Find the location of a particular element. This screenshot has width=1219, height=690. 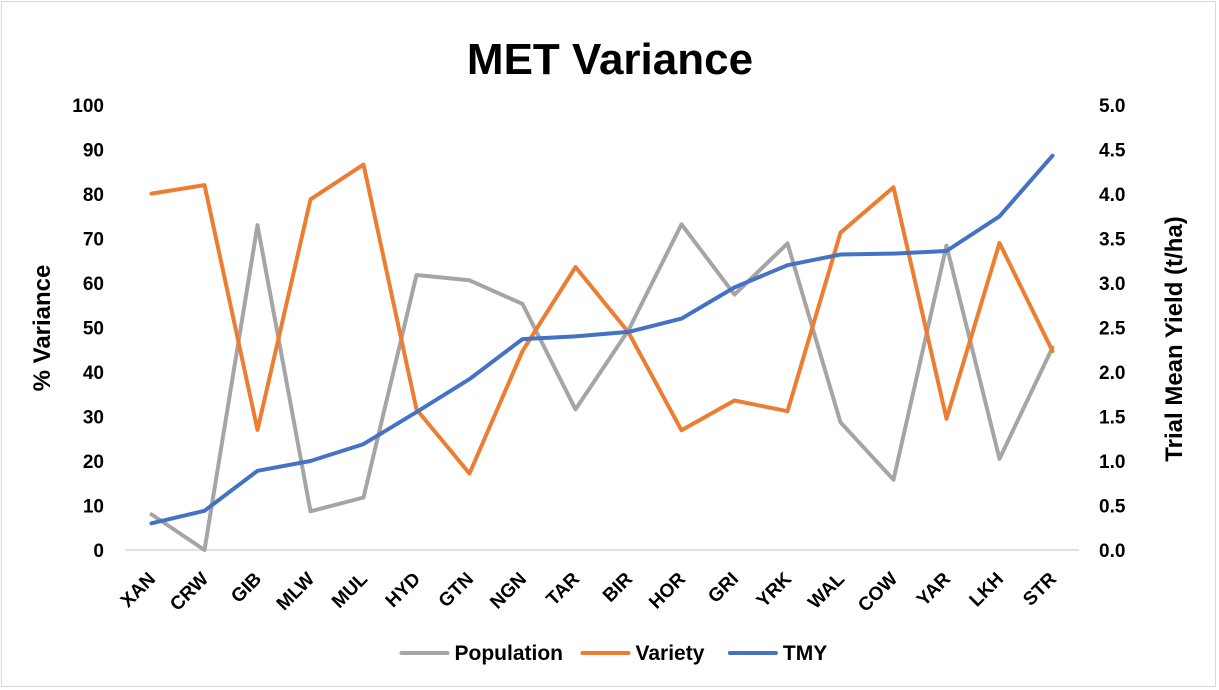

x-tick-label: STR is located at coordinates (1040, 589).